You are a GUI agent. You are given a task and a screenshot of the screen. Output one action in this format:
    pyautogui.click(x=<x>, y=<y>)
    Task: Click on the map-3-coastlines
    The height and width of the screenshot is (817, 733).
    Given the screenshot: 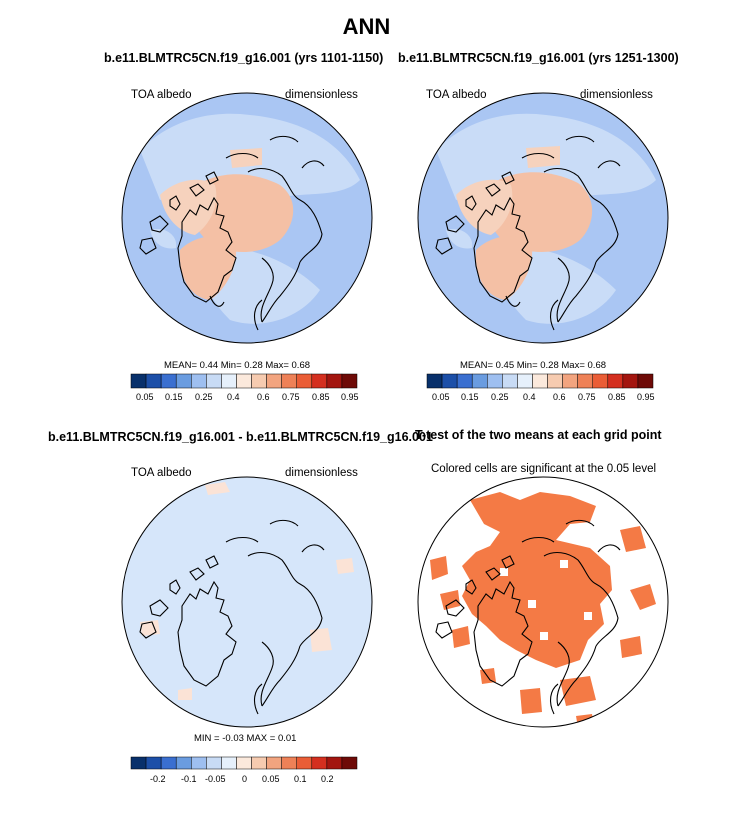 What is the action you would take?
    pyautogui.click(x=232, y=617)
    